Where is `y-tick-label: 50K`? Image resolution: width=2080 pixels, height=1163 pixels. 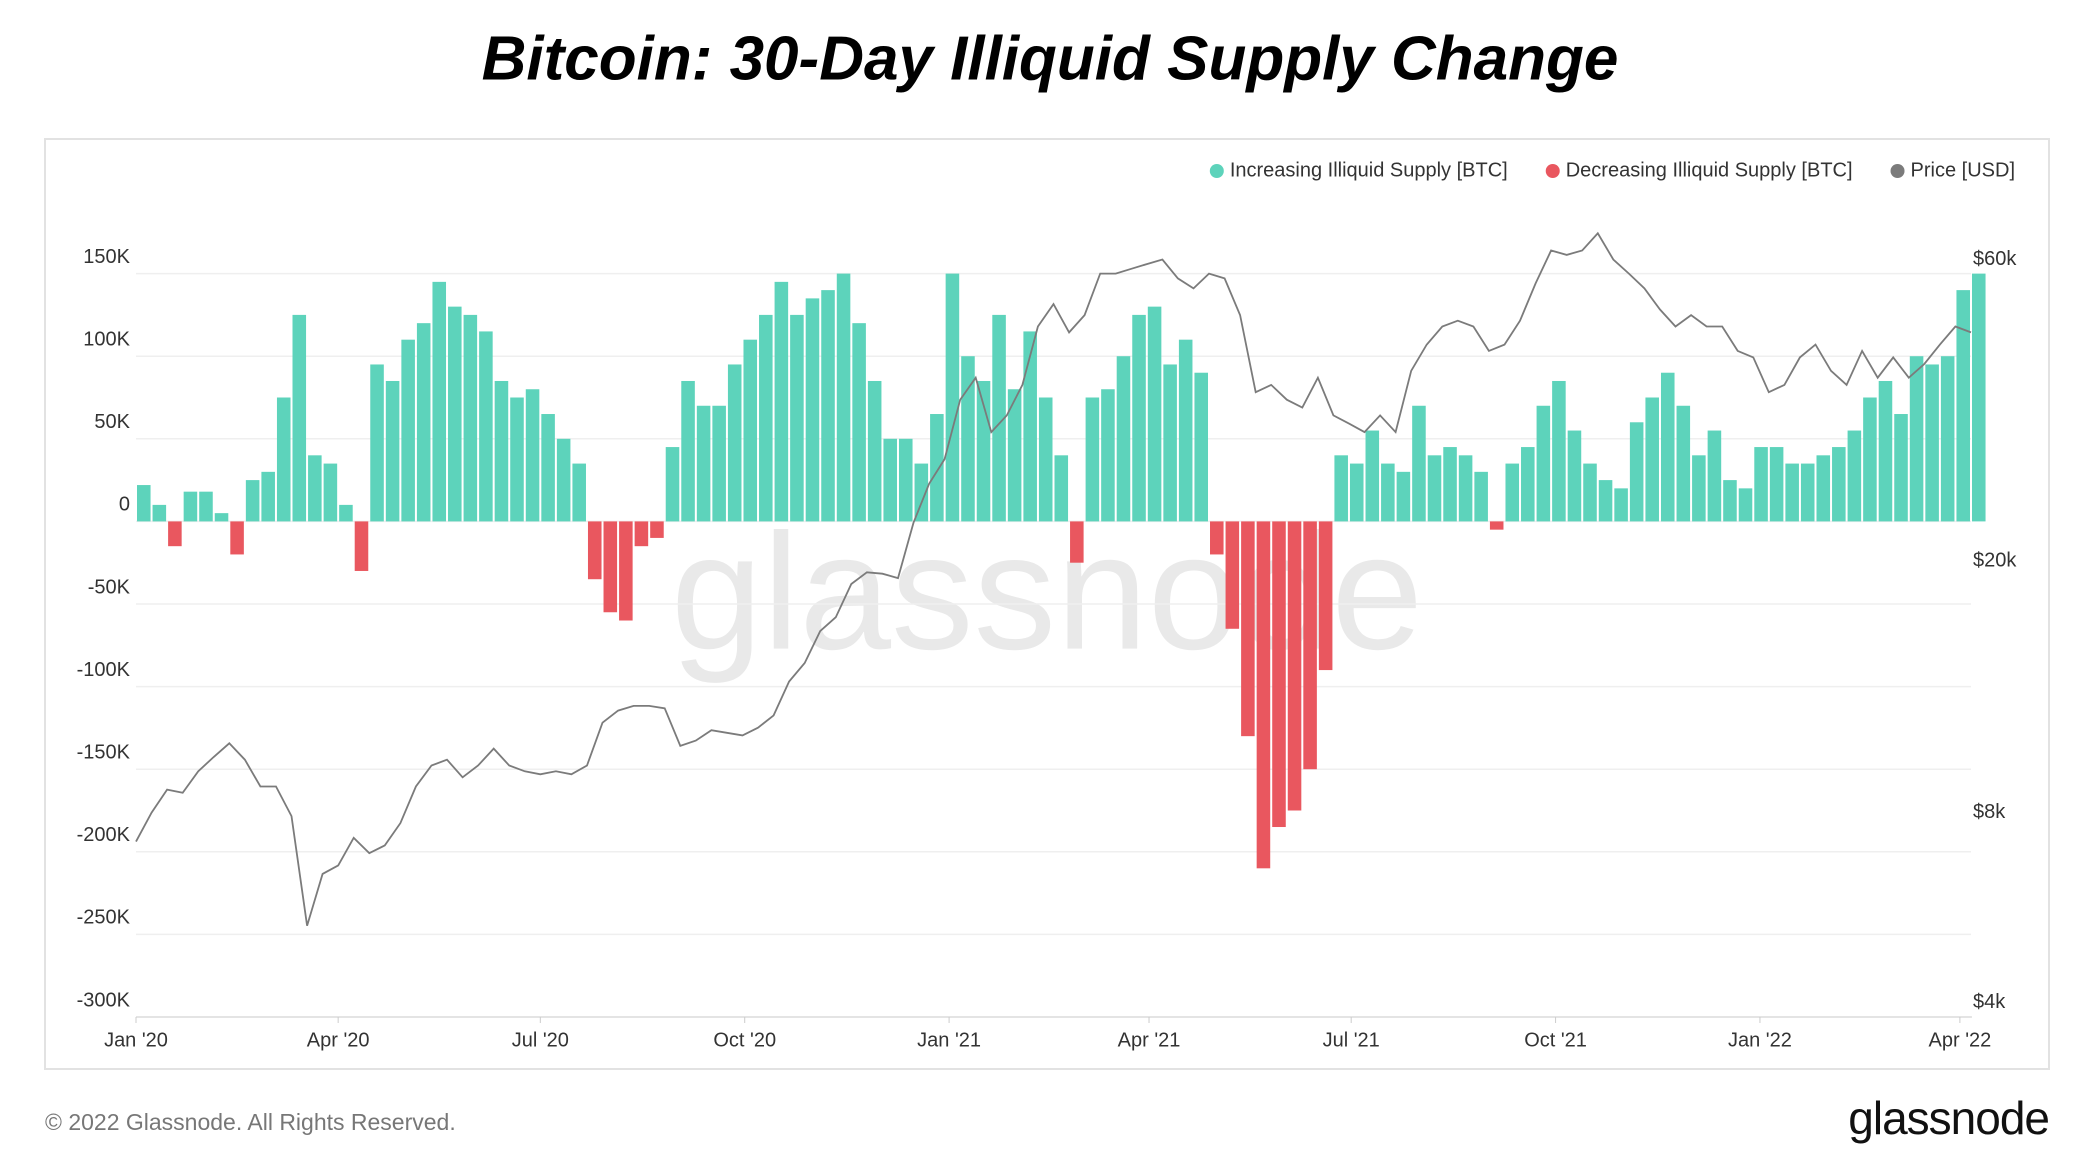 y-tick-label: 50K is located at coordinates (112, 422).